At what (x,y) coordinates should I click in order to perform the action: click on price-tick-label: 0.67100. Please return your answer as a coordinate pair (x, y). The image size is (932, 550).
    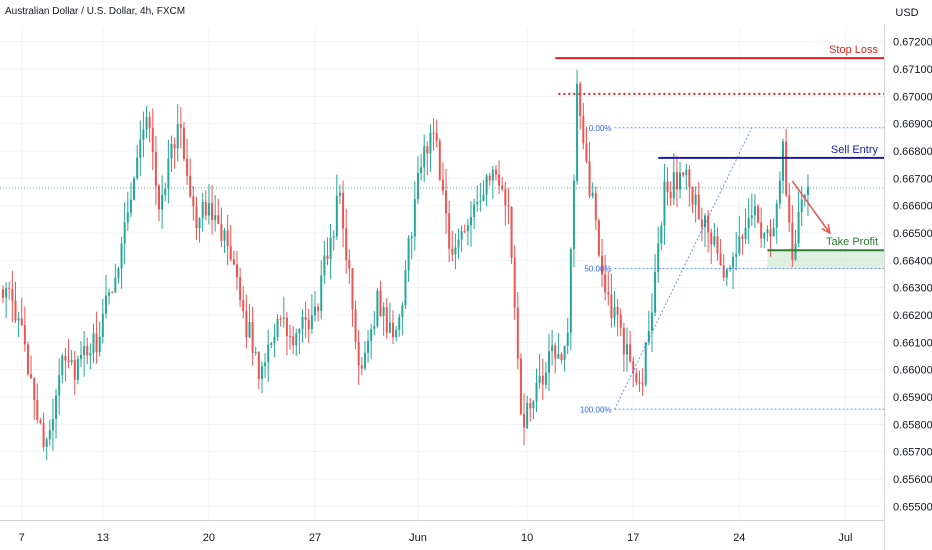
    Looking at the image, I should click on (912, 70).